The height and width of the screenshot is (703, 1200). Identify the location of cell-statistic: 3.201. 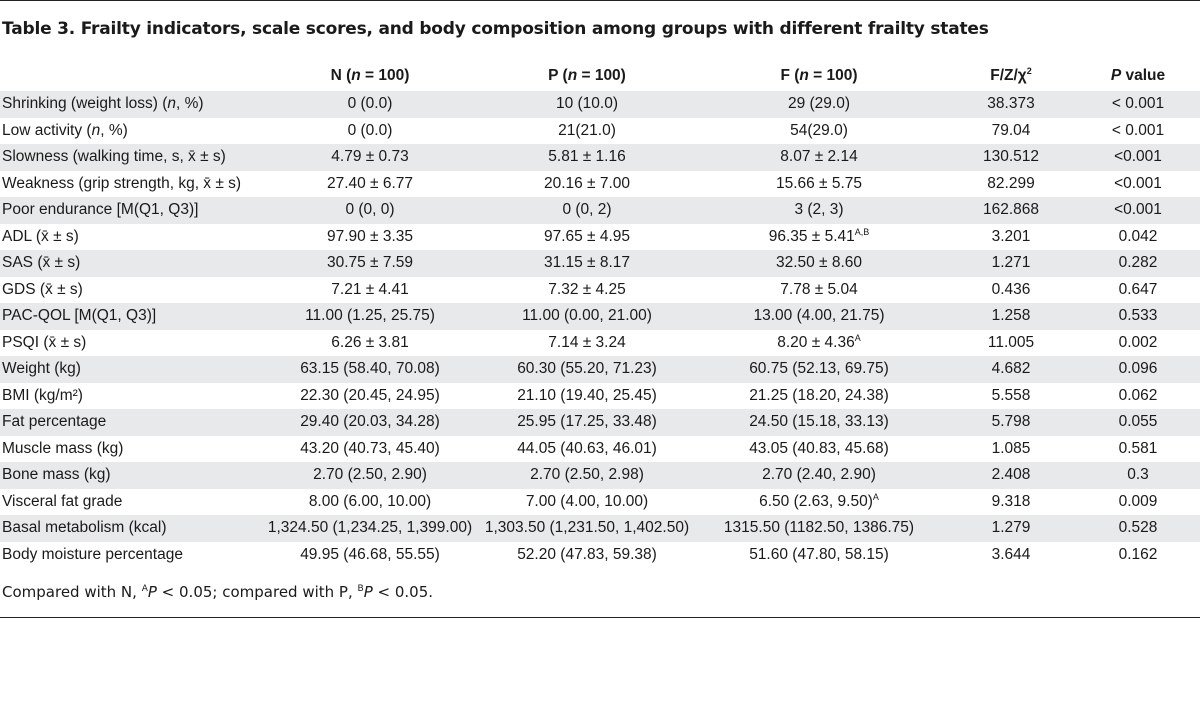
(1011, 236).